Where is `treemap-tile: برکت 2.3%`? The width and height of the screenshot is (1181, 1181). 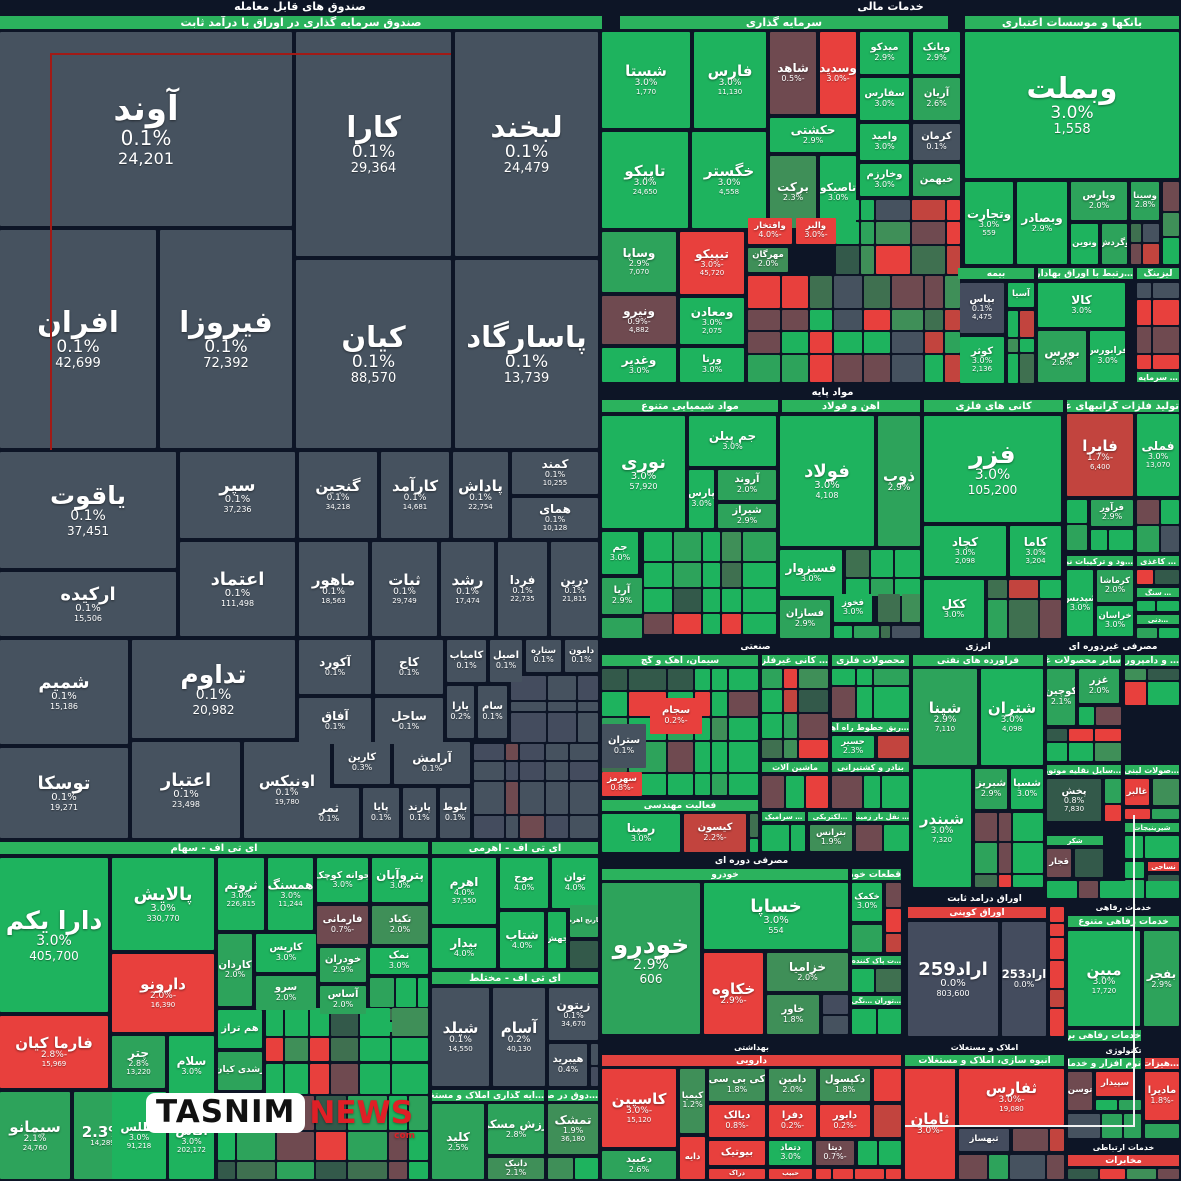 treemap-tile: برکت 2.3% is located at coordinates (793, 192).